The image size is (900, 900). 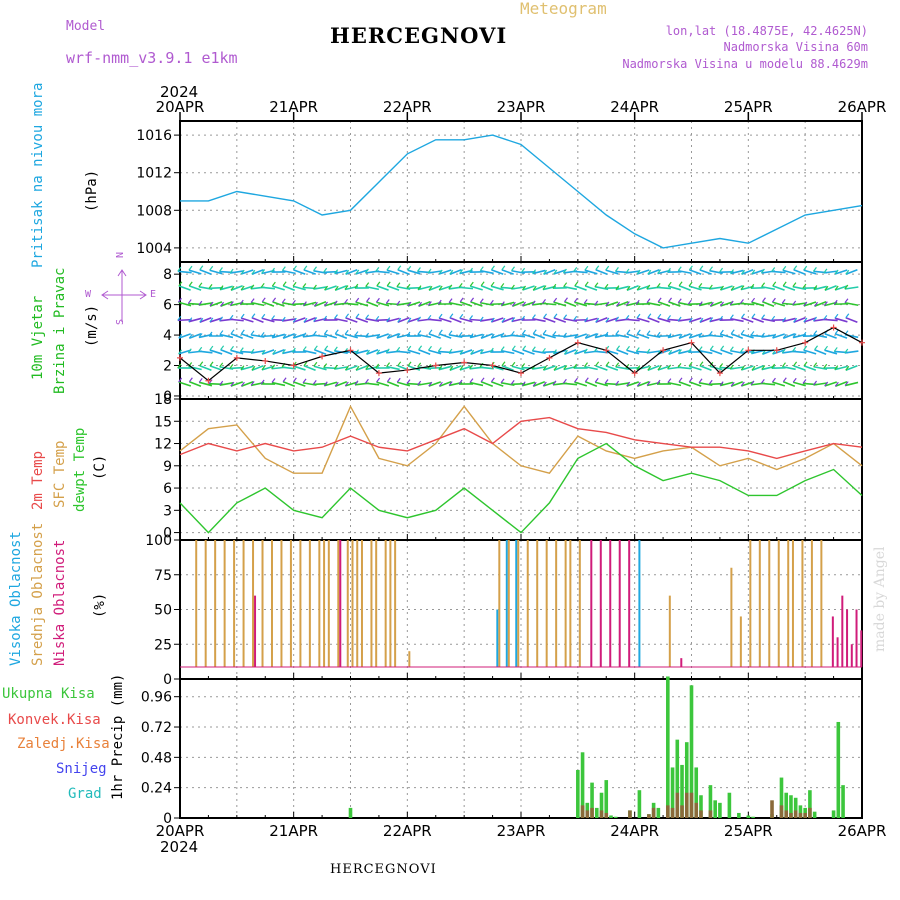 I want to click on date-label: 23APR, so click(x=521, y=107).